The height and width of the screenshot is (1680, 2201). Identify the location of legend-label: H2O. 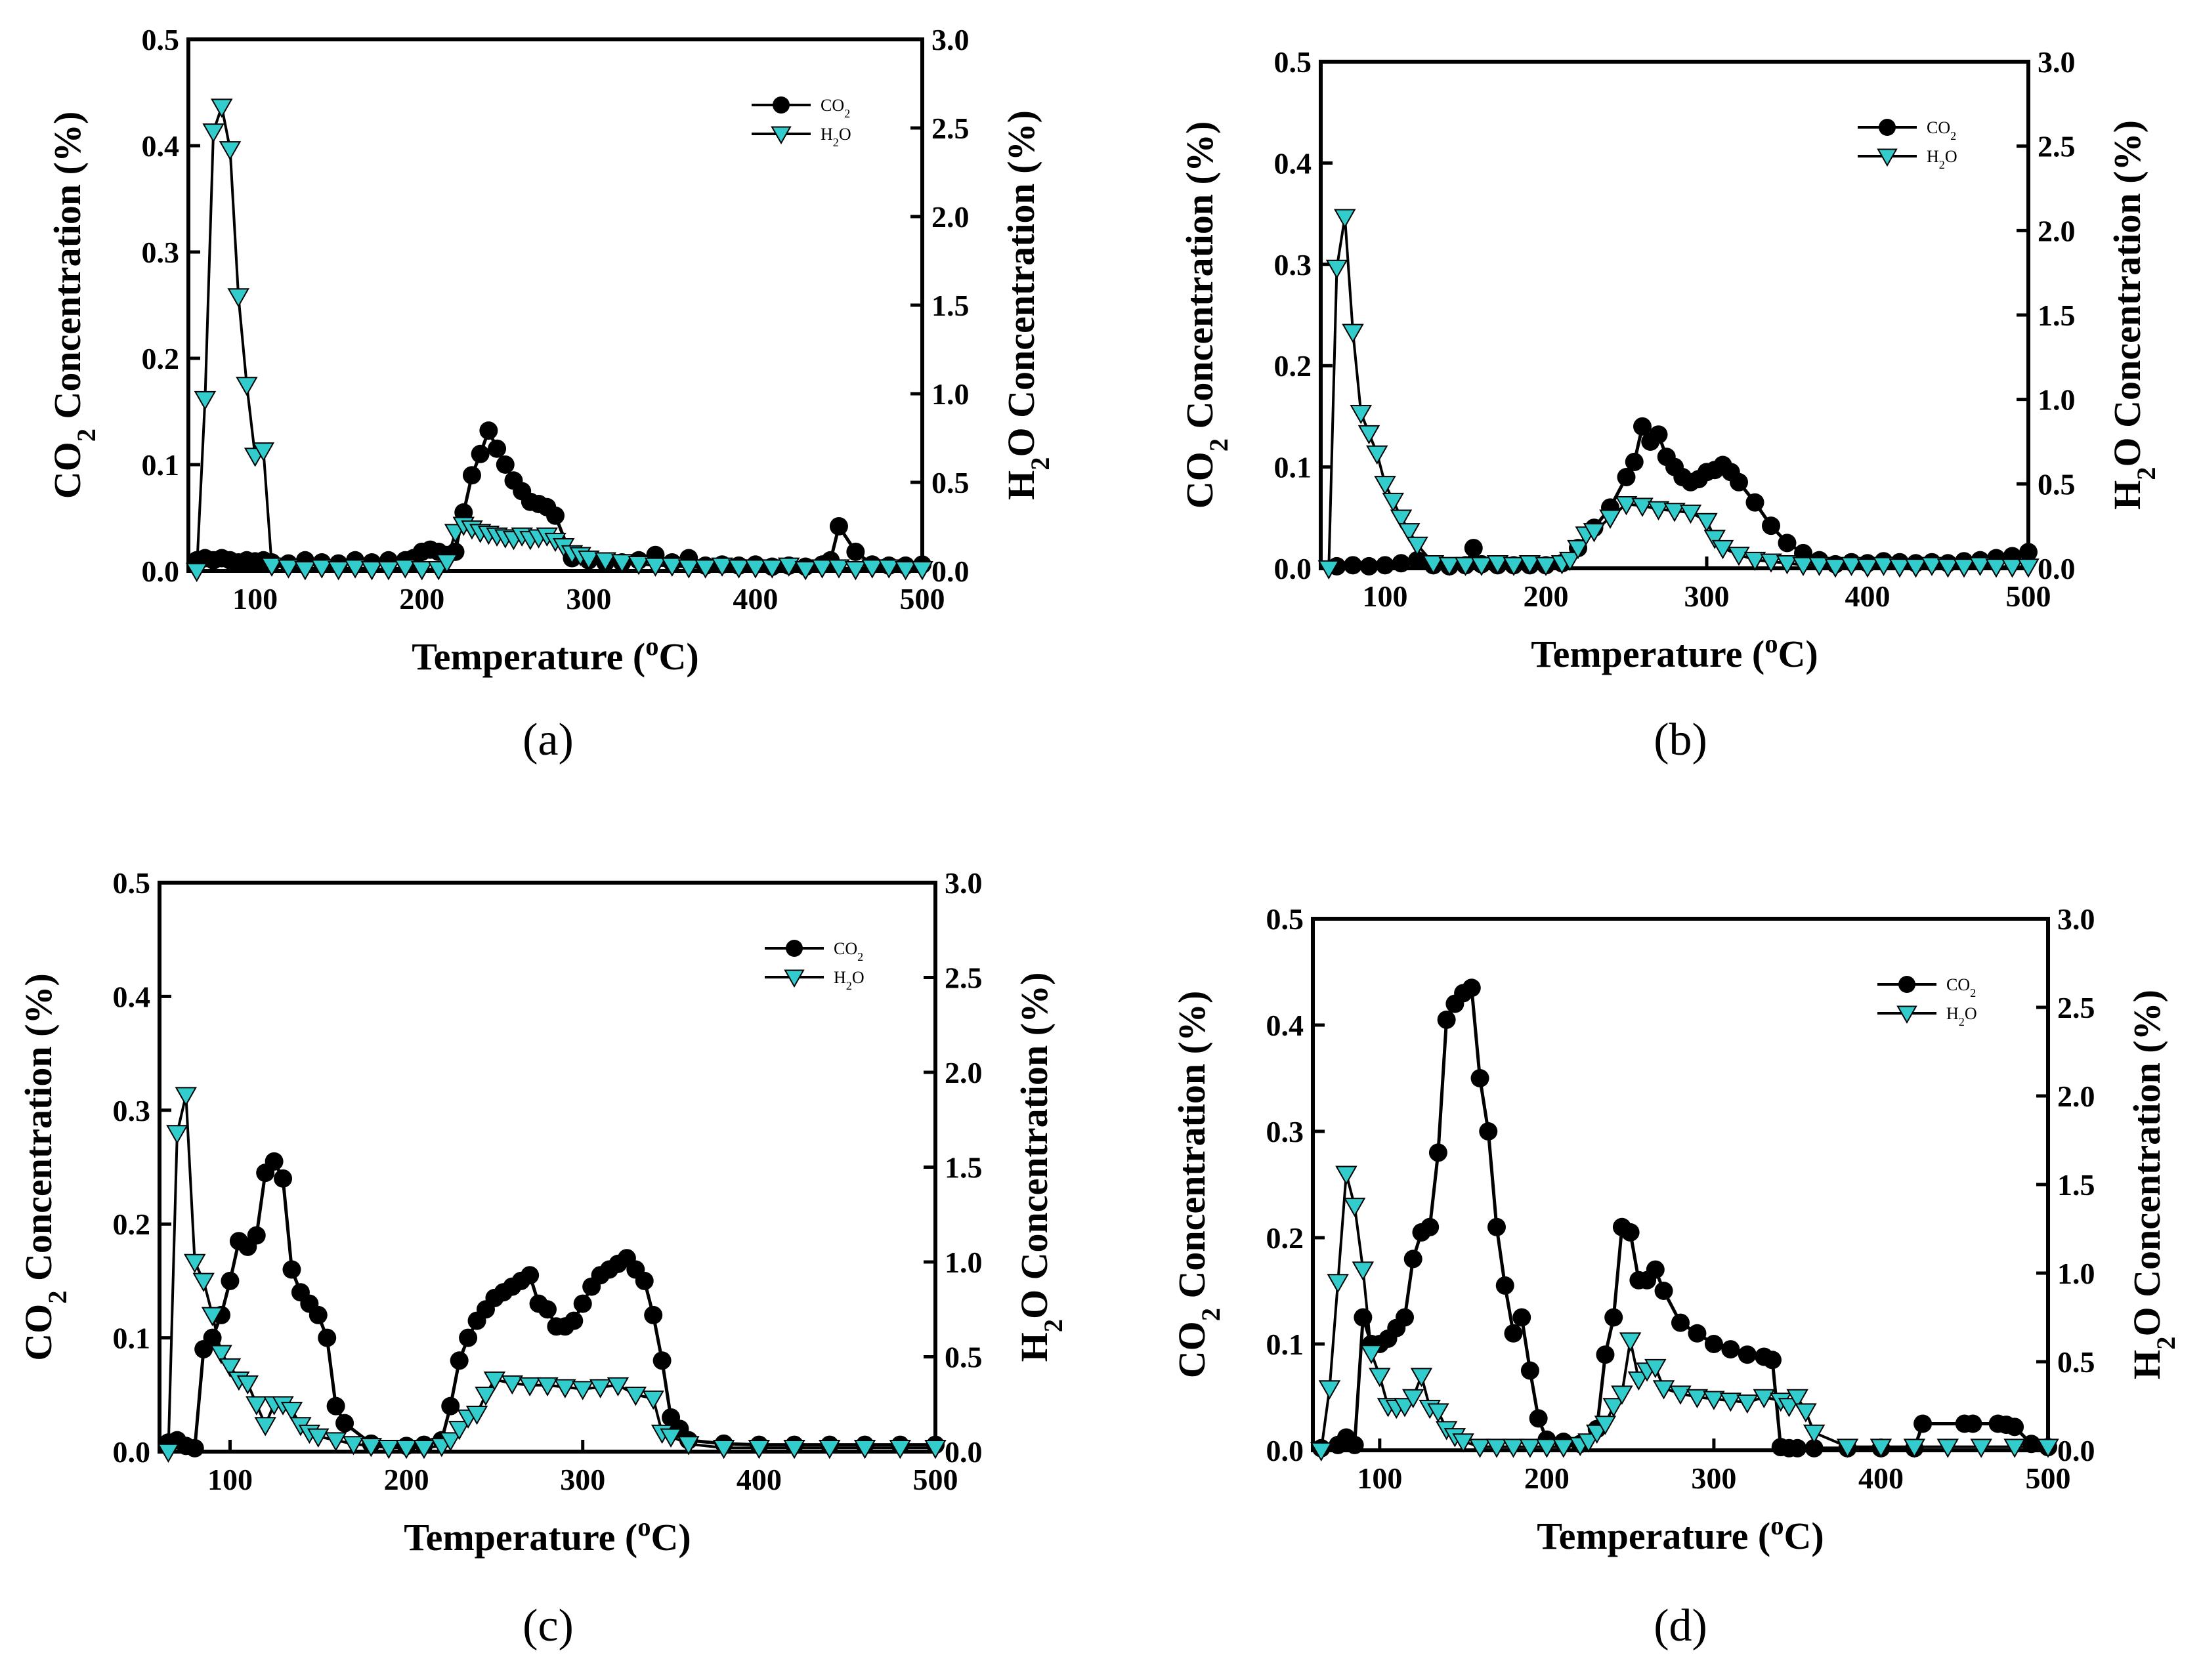
(1942, 159).